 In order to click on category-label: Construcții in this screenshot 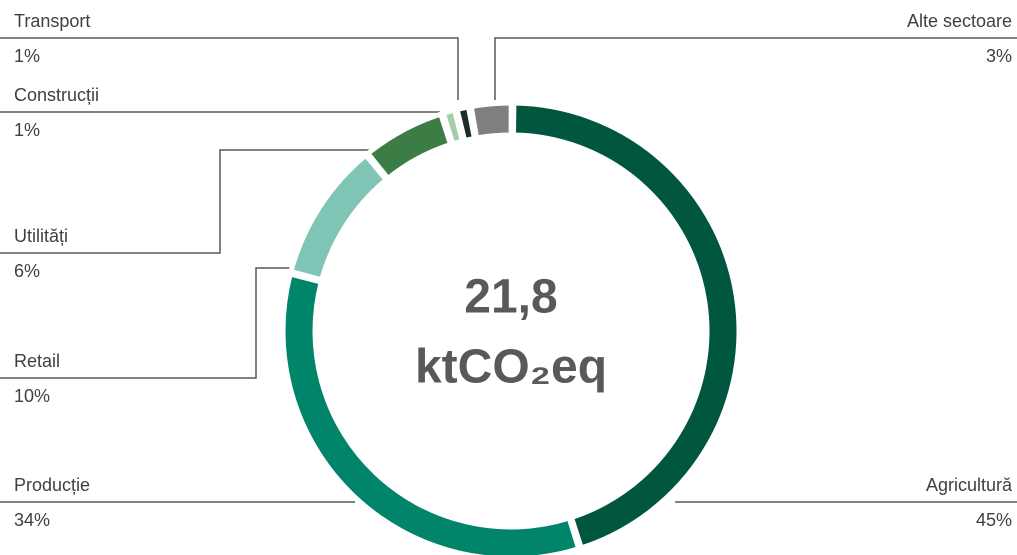, I will do `click(56, 95)`.